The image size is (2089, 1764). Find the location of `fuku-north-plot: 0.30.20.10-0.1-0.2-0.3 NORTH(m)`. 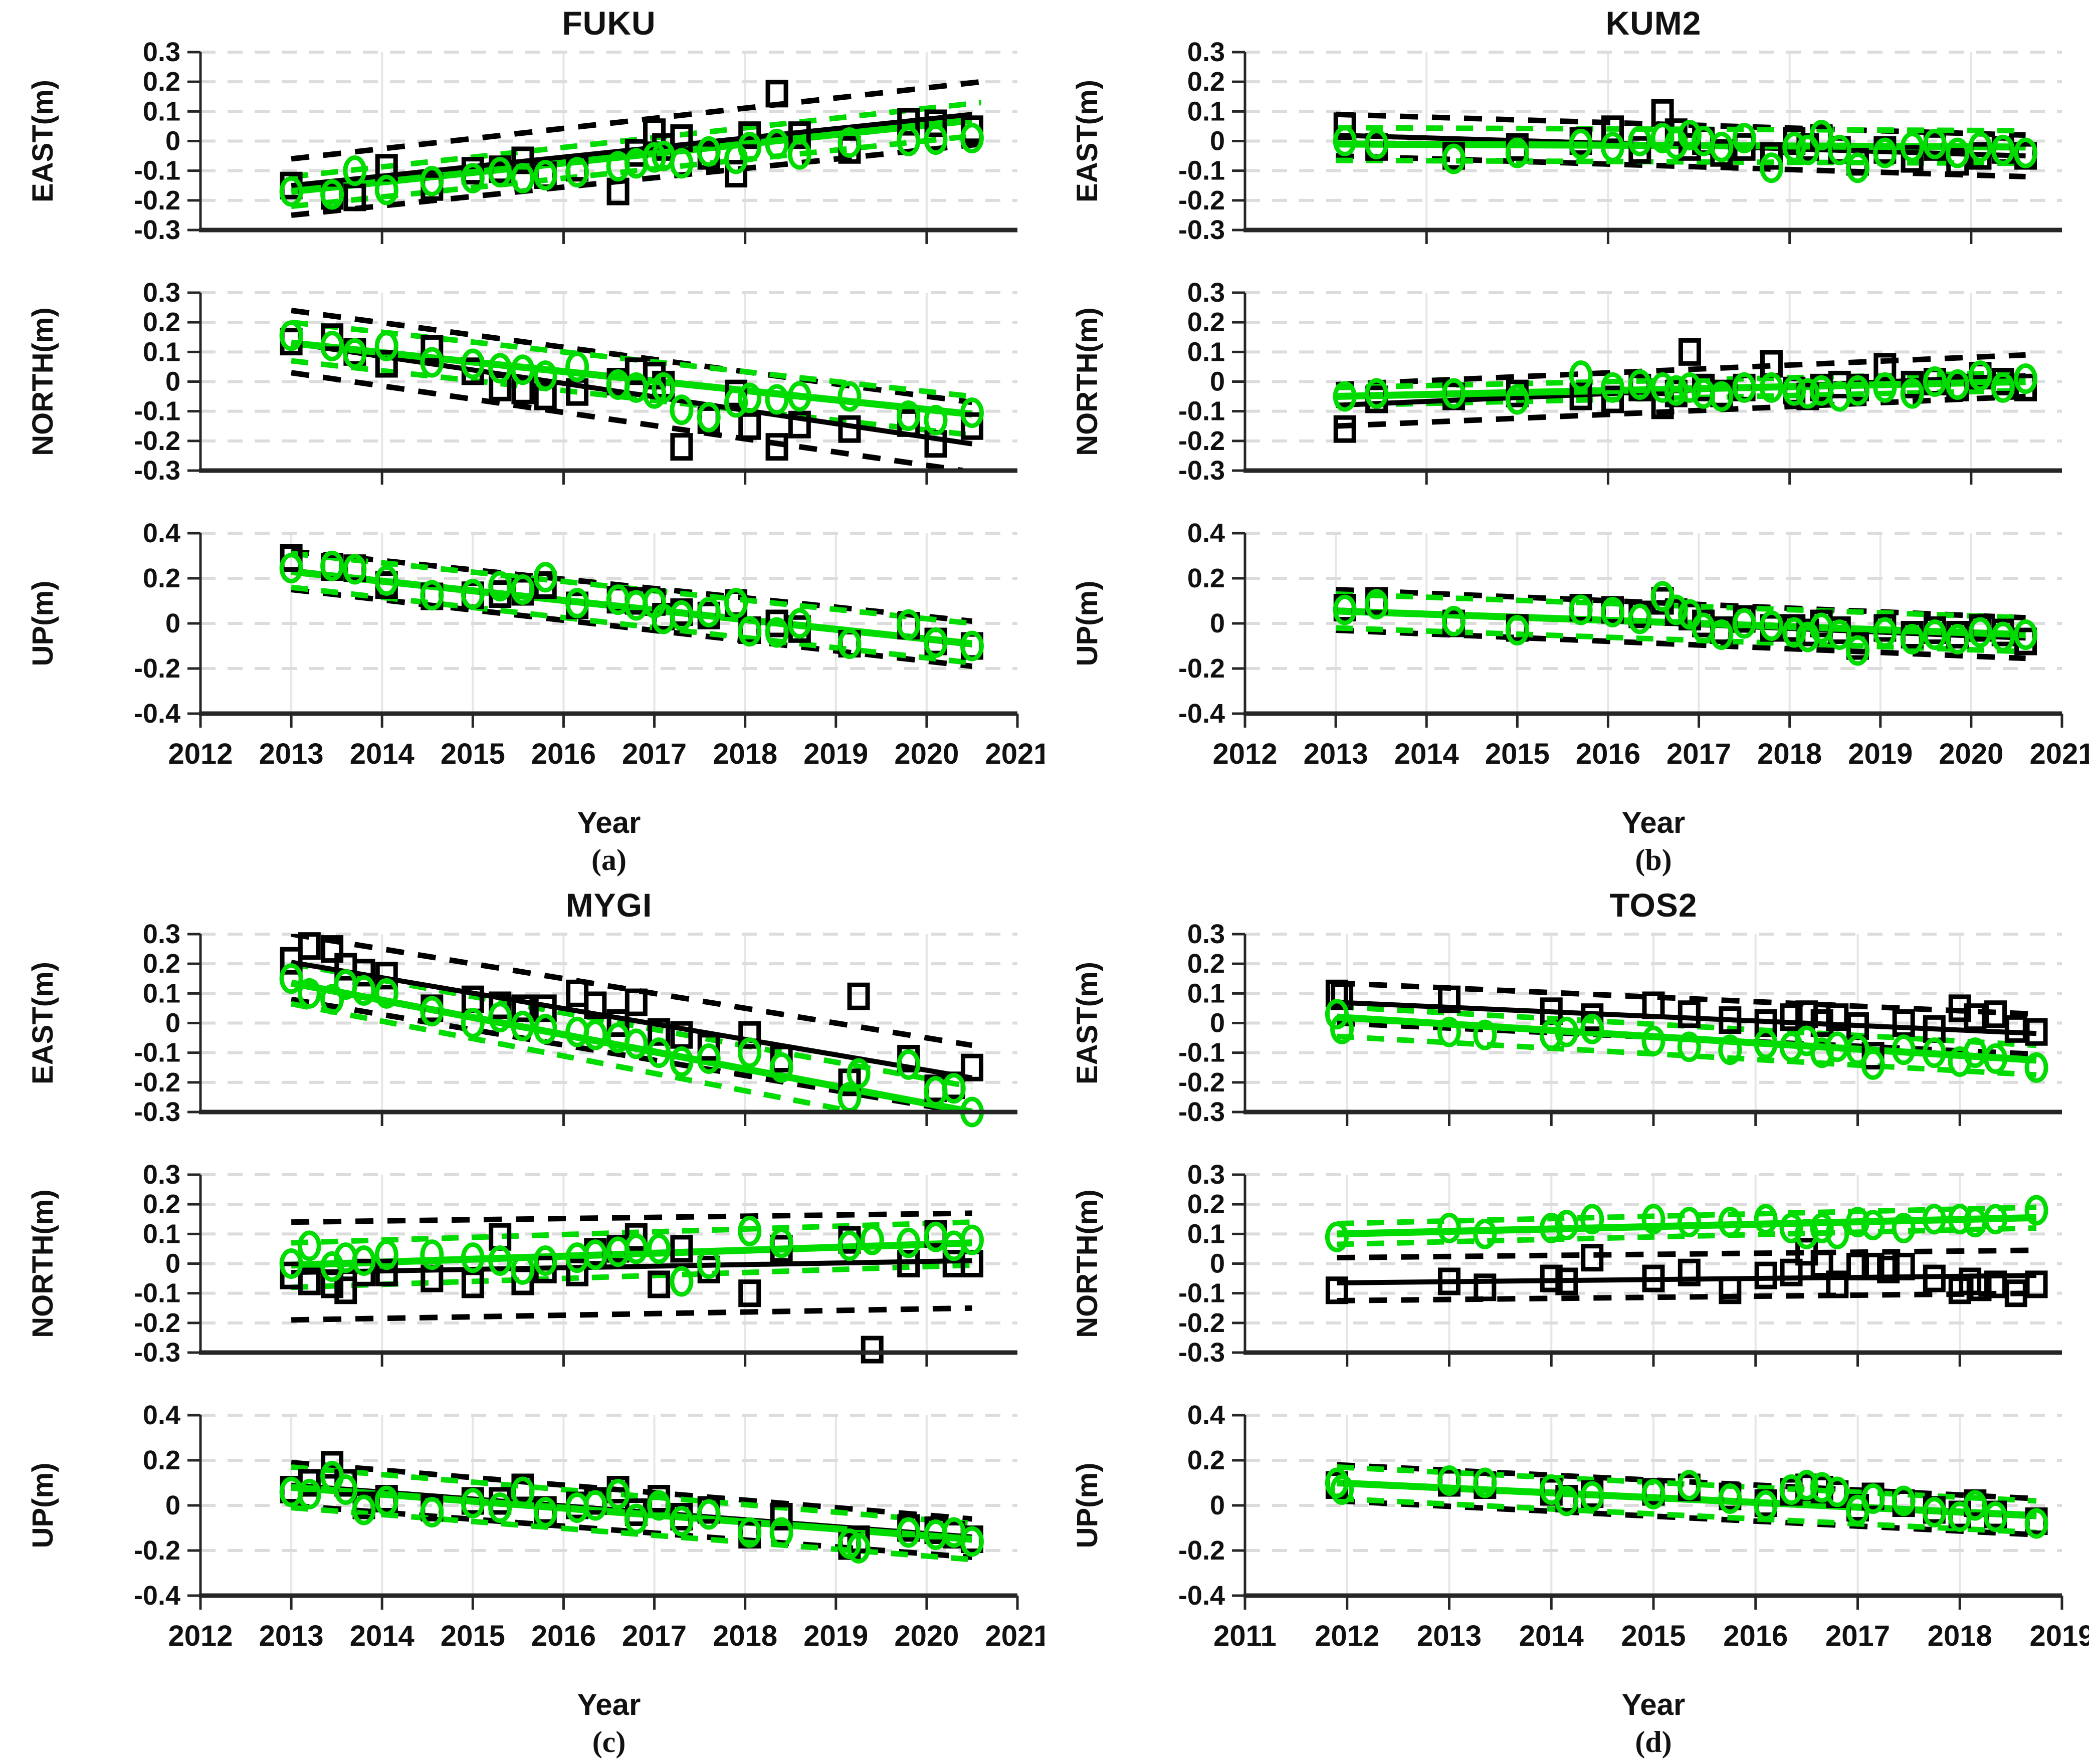

fuku-north-plot: 0.30.20.10-0.1-0.2-0.3 NORTH(m) is located at coordinates (522, 384).